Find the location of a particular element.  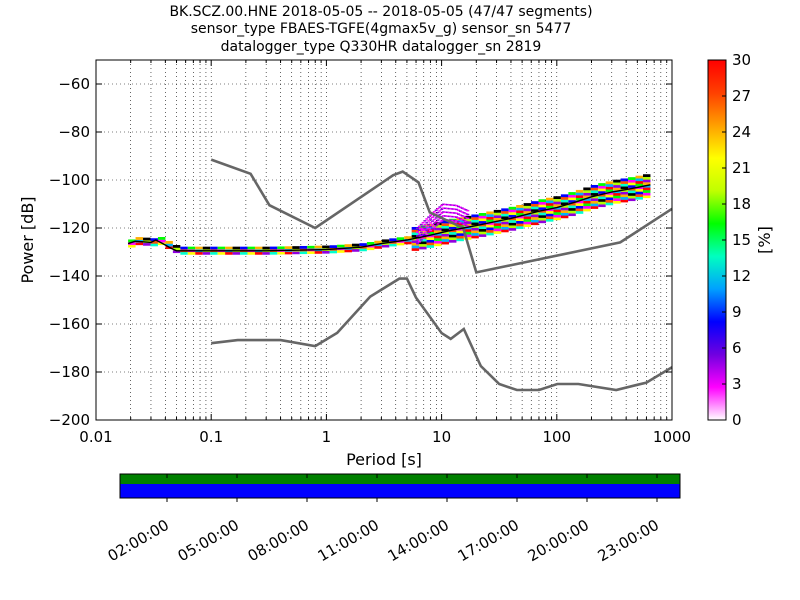

x-tick-label: 1000 is located at coordinates (672, 437).